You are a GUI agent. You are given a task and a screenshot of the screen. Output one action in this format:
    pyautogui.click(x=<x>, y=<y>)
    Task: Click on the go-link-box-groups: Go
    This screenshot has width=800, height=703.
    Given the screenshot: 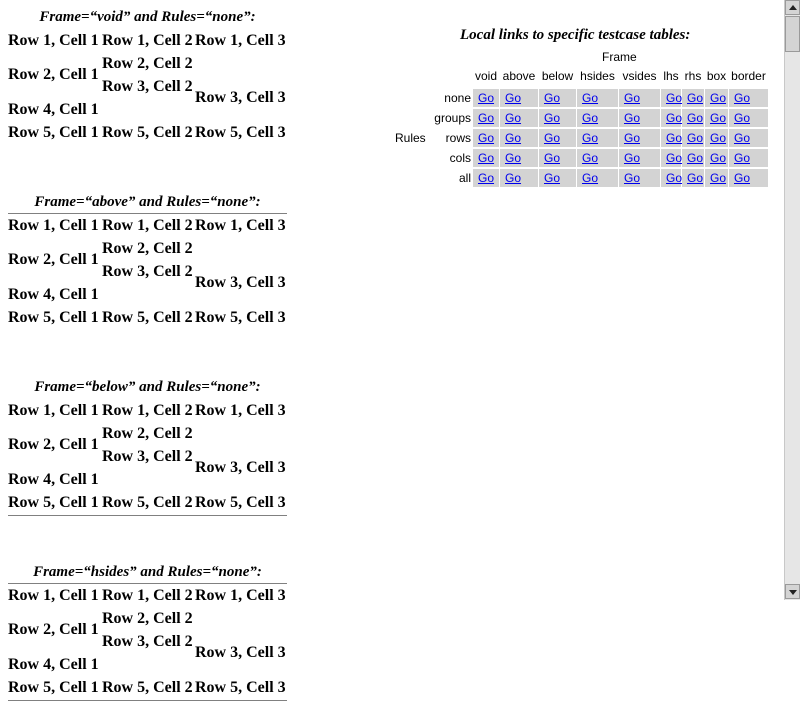 What is the action you would take?
    pyautogui.click(x=718, y=118)
    